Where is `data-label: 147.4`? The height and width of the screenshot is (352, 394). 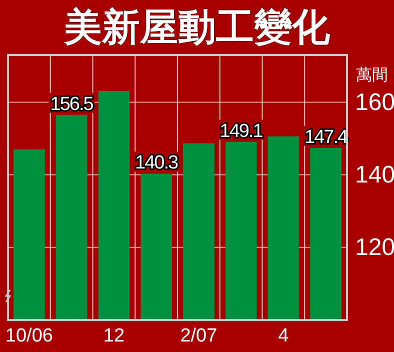 data-label: 147.4 is located at coordinates (326, 137).